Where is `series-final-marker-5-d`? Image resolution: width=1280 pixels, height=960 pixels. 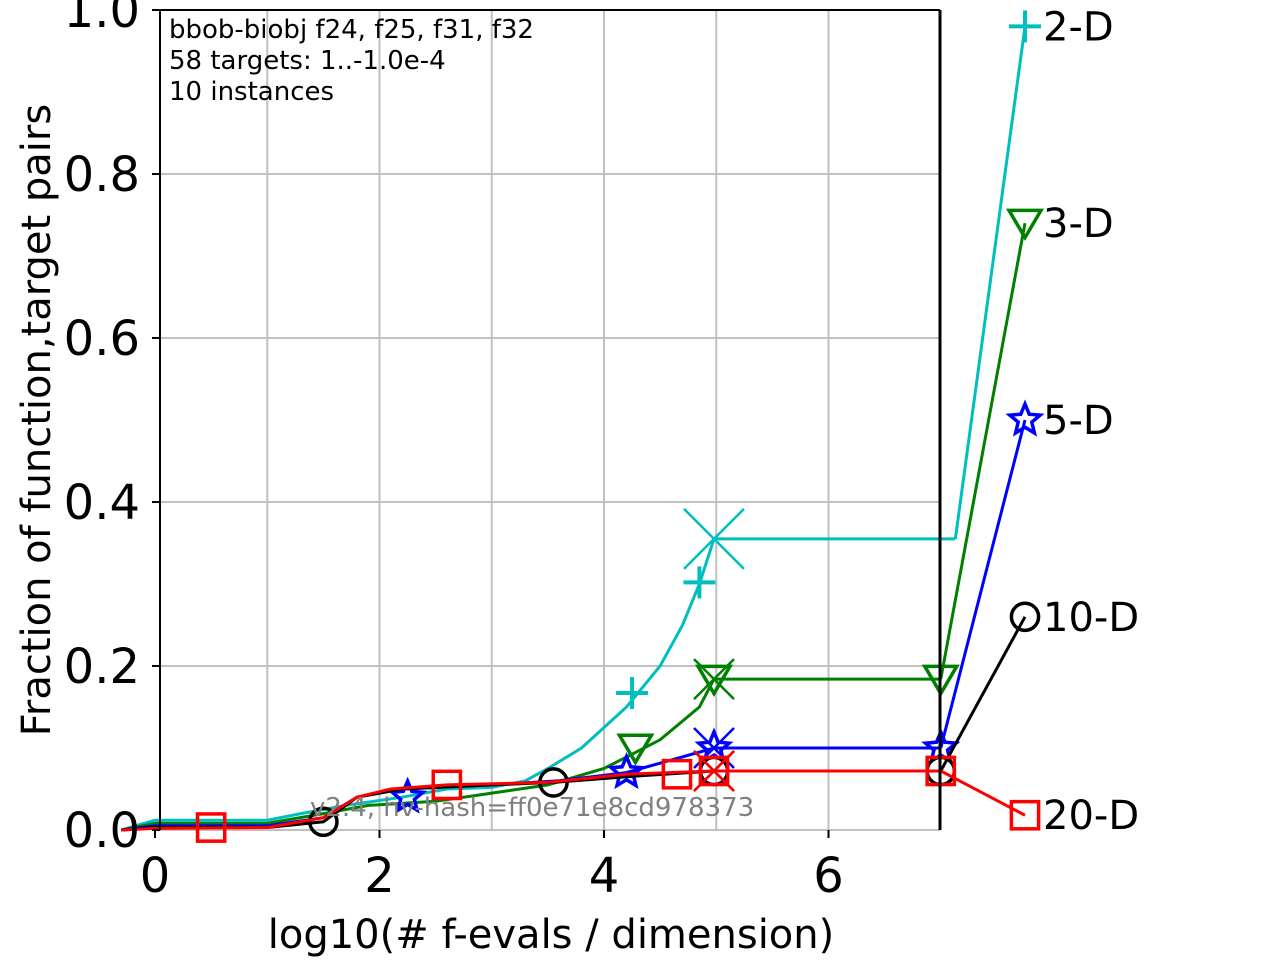
series-final-marker-5-d is located at coordinates (1025, 418).